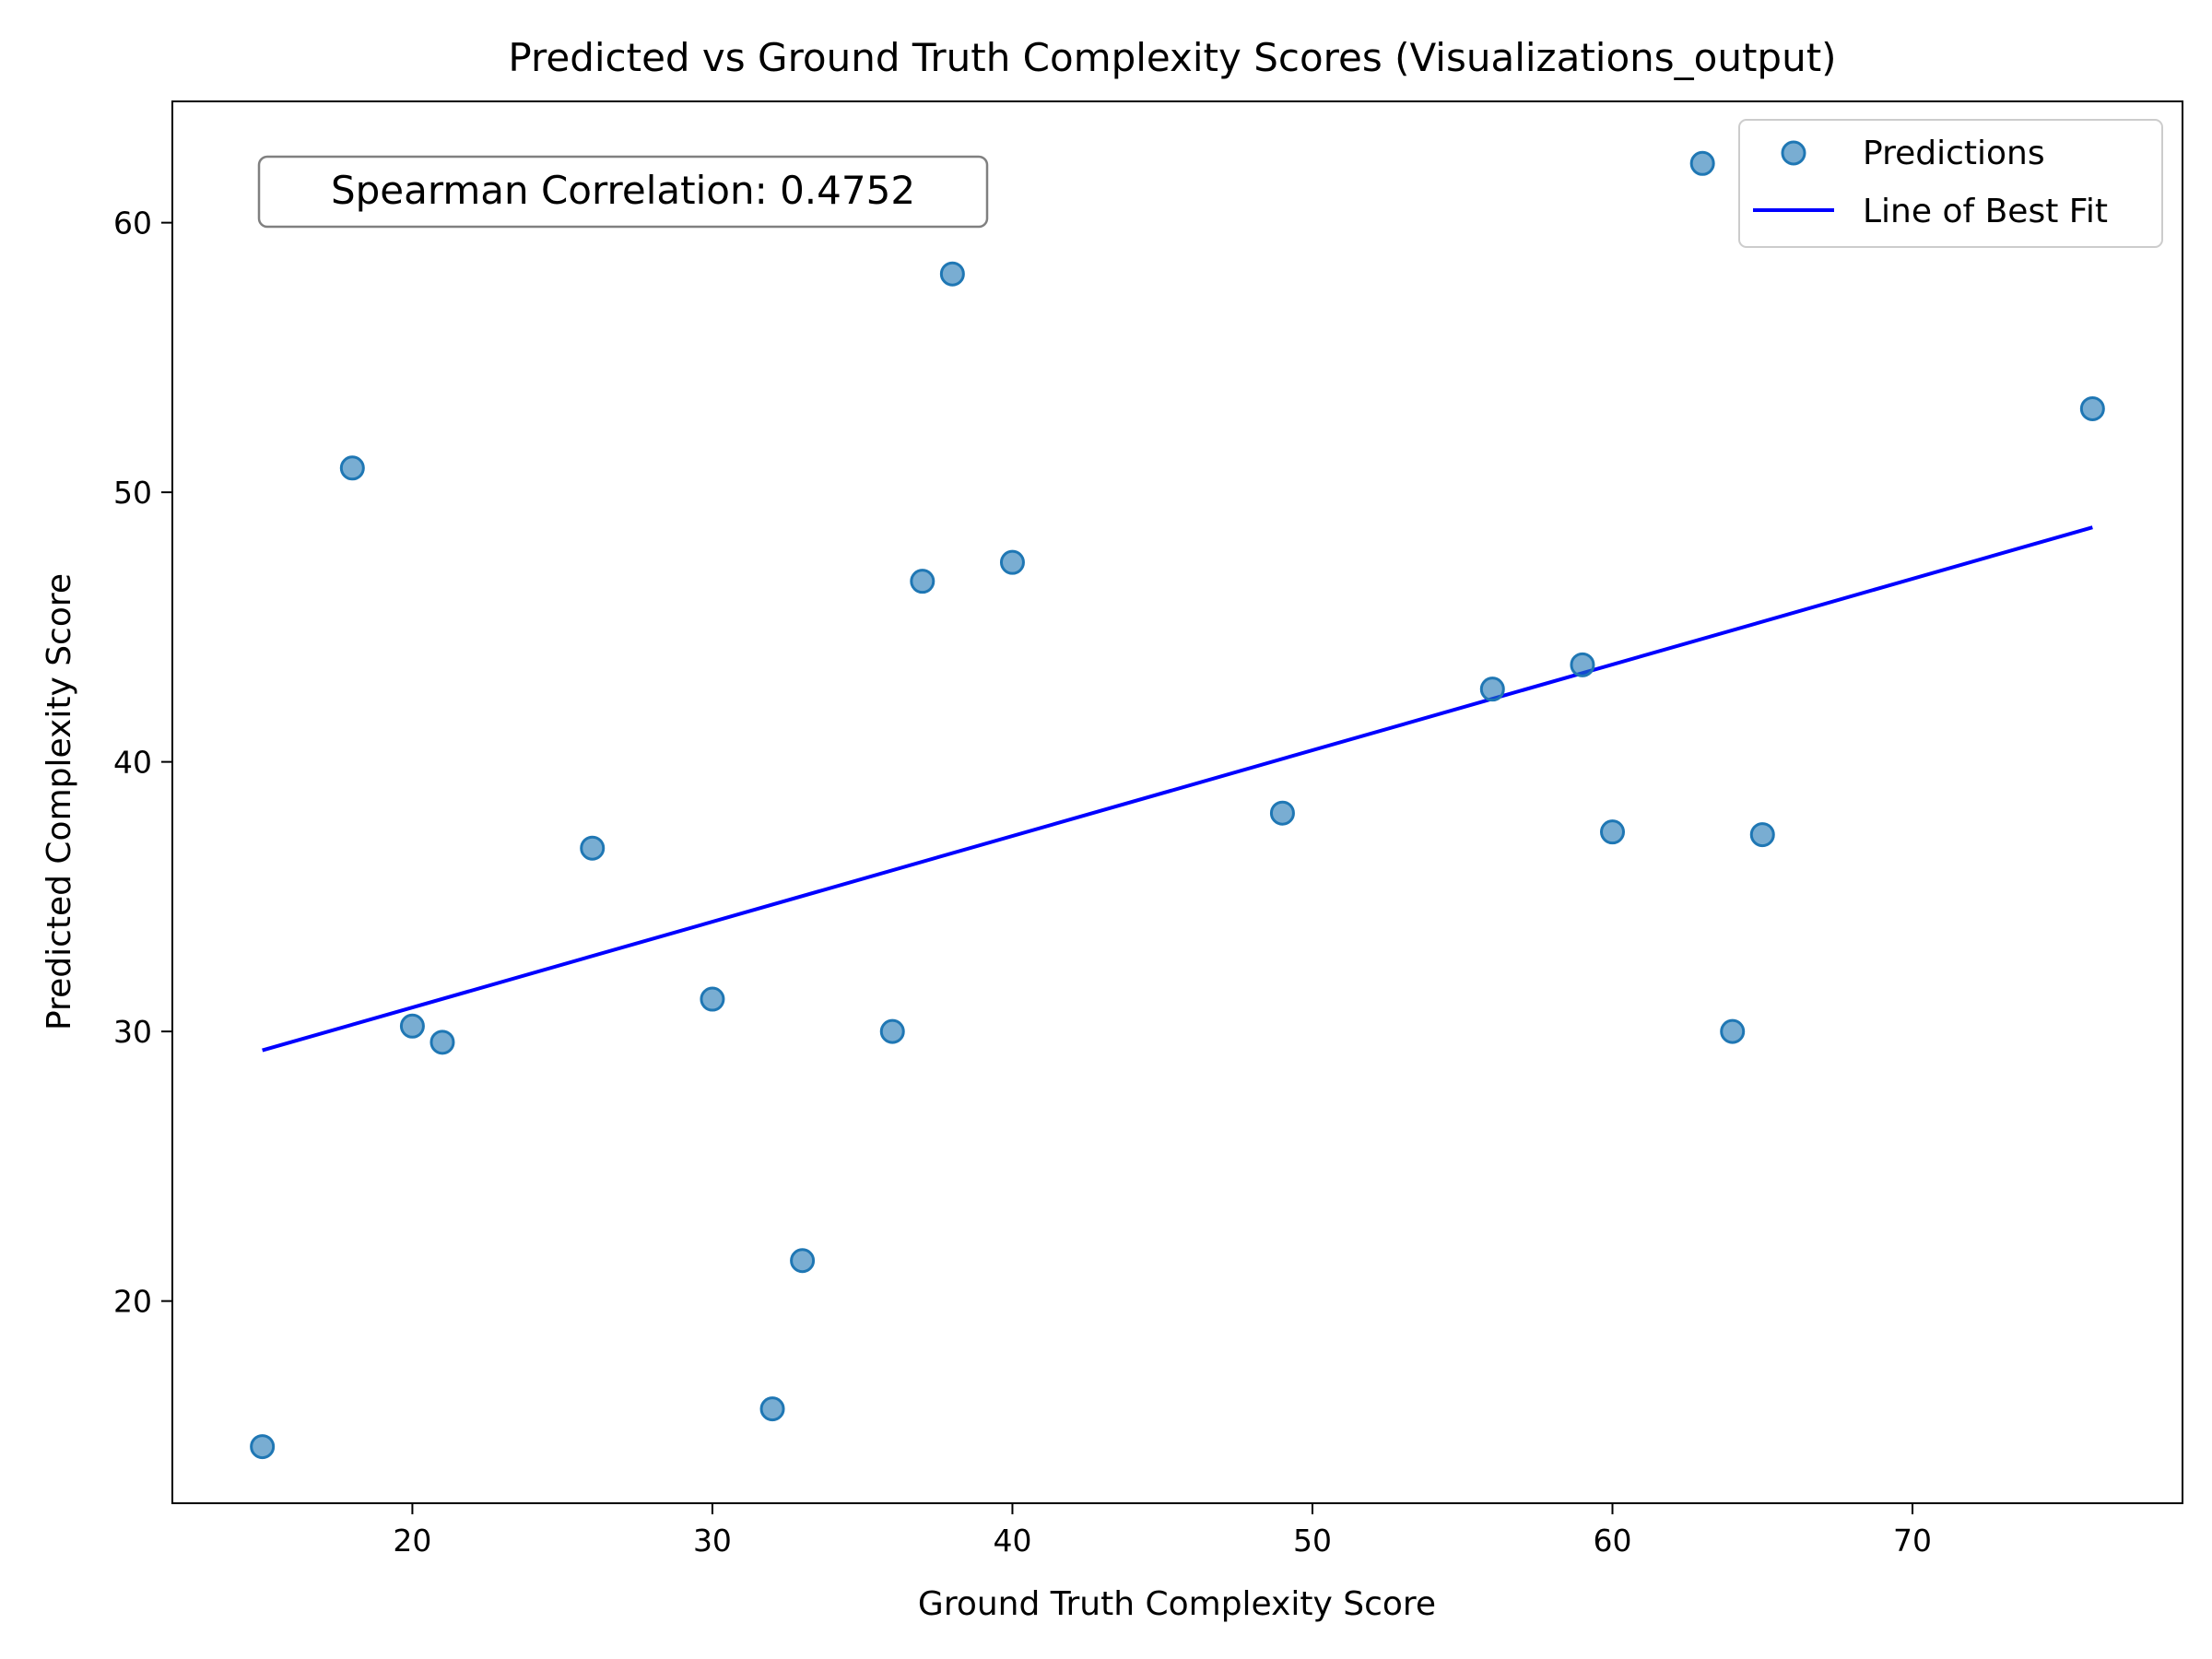 The height and width of the screenshot is (1659, 2212). What do you see at coordinates (59, 801) in the screenshot?
I see `y-axis-label: Predicted Complexity Score` at bounding box center [59, 801].